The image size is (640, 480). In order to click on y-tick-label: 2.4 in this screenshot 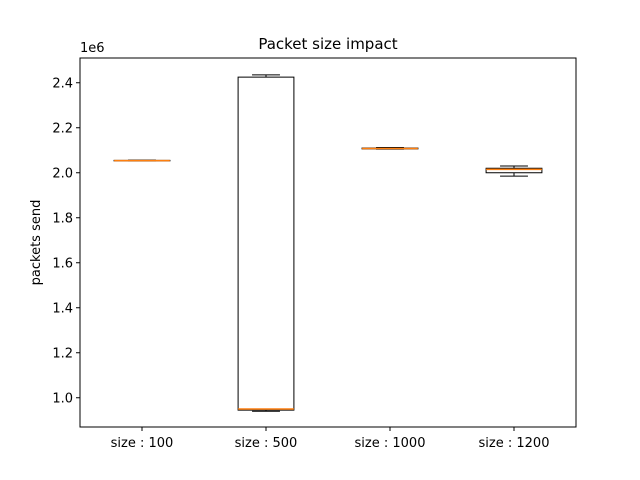, I will do `click(62, 83)`.